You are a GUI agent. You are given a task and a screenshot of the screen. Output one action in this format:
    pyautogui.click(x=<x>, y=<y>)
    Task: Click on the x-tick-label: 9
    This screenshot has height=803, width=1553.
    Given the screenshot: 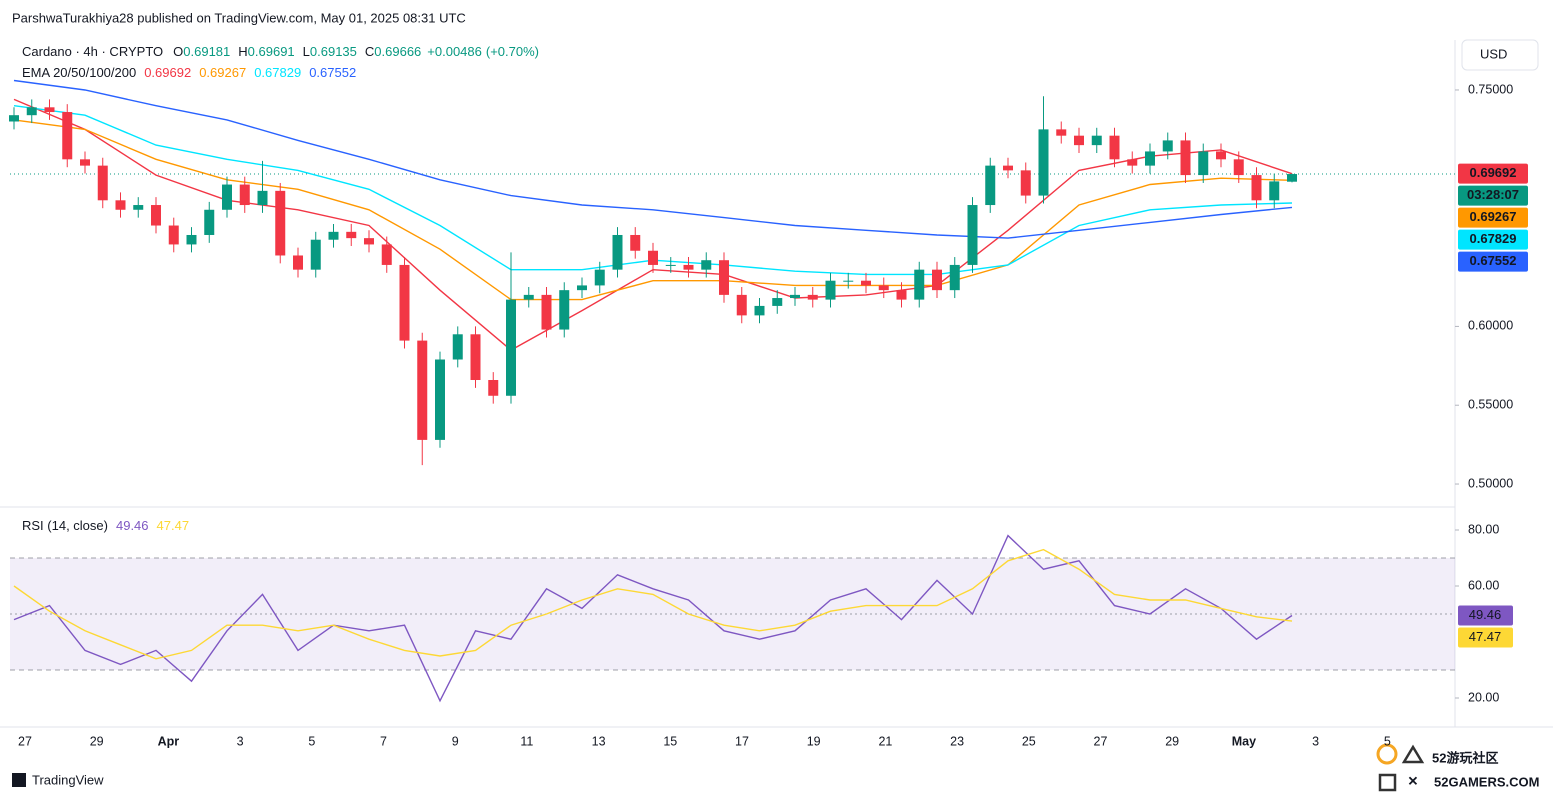 What is the action you would take?
    pyautogui.click(x=455, y=741)
    